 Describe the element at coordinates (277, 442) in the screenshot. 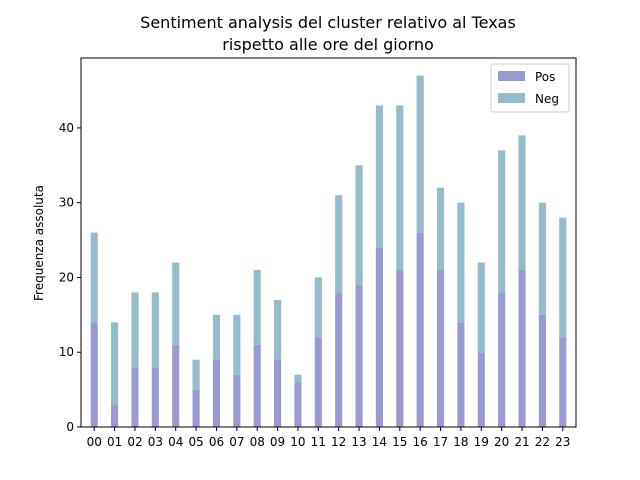

I see `x-tick-label: 09` at that location.